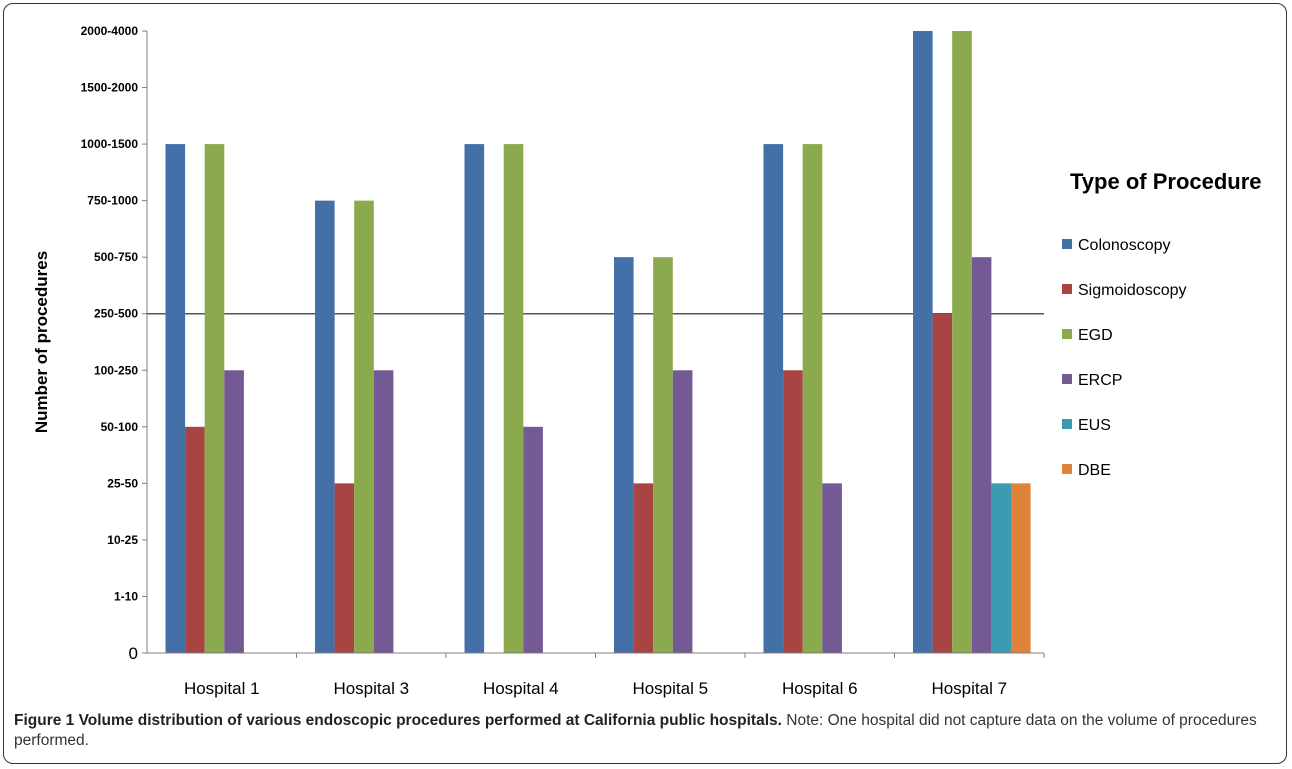 The height and width of the screenshot is (769, 1292). Describe the element at coordinates (371, 688) in the screenshot. I see `x-tick-label: Hospital 3` at that location.